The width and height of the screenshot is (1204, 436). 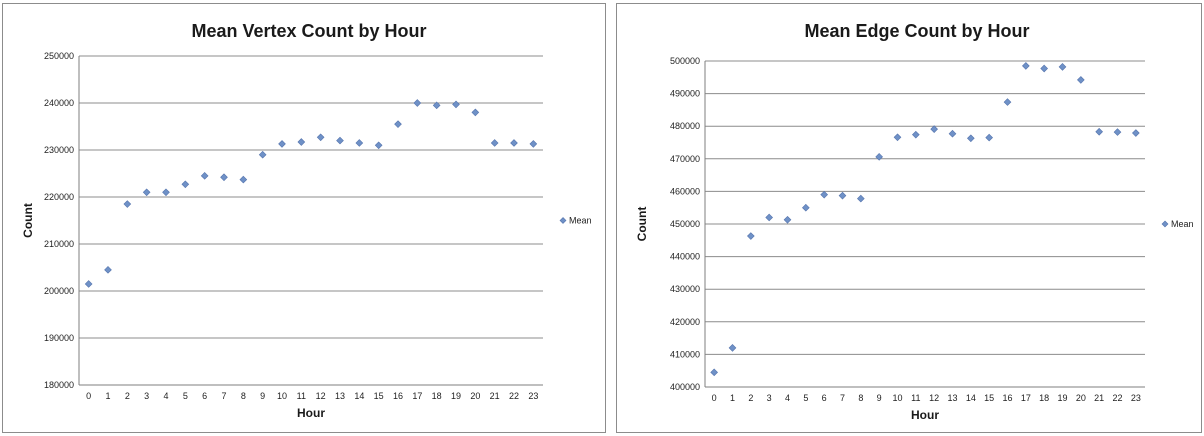 I want to click on x-tick-label: 21, so click(x=495, y=396).